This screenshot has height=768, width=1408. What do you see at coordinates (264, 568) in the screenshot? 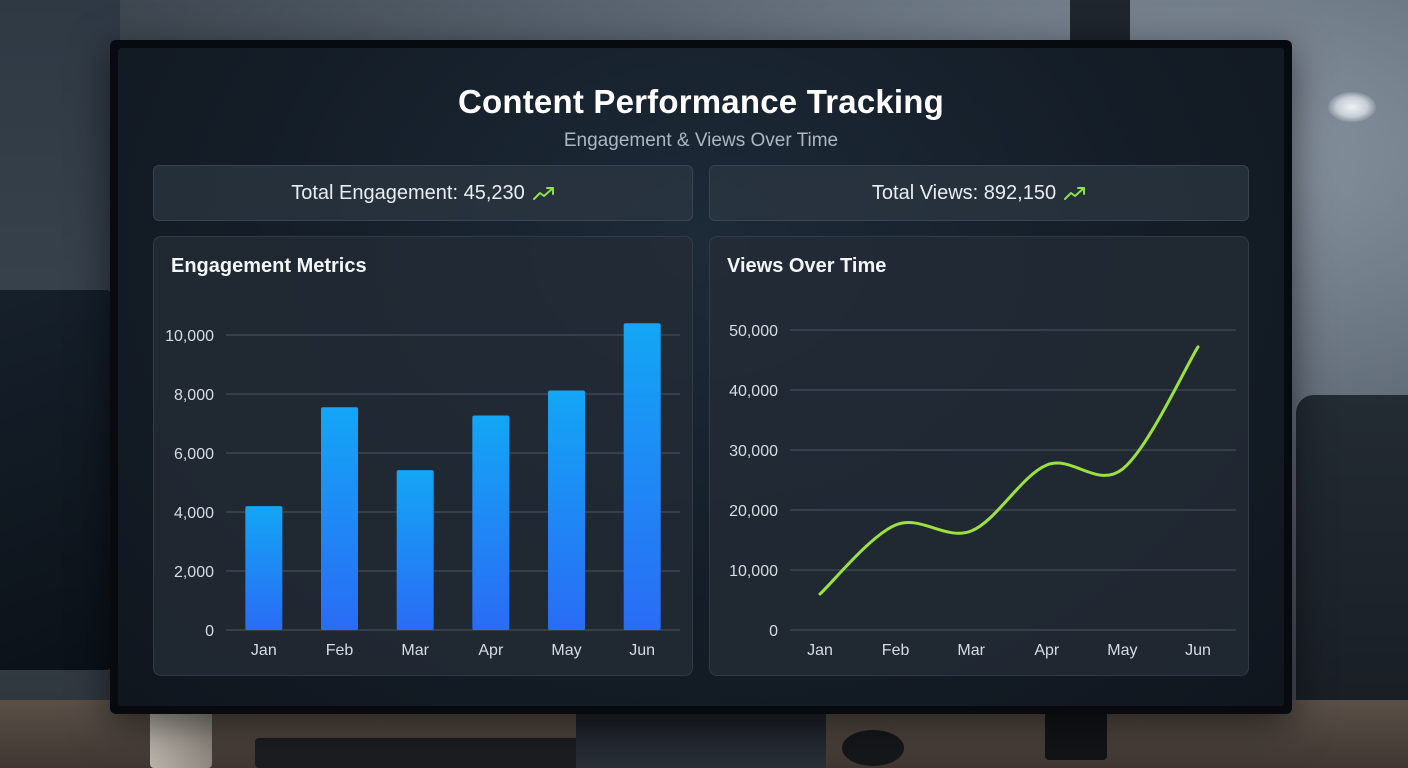
I see `bar-jan` at bounding box center [264, 568].